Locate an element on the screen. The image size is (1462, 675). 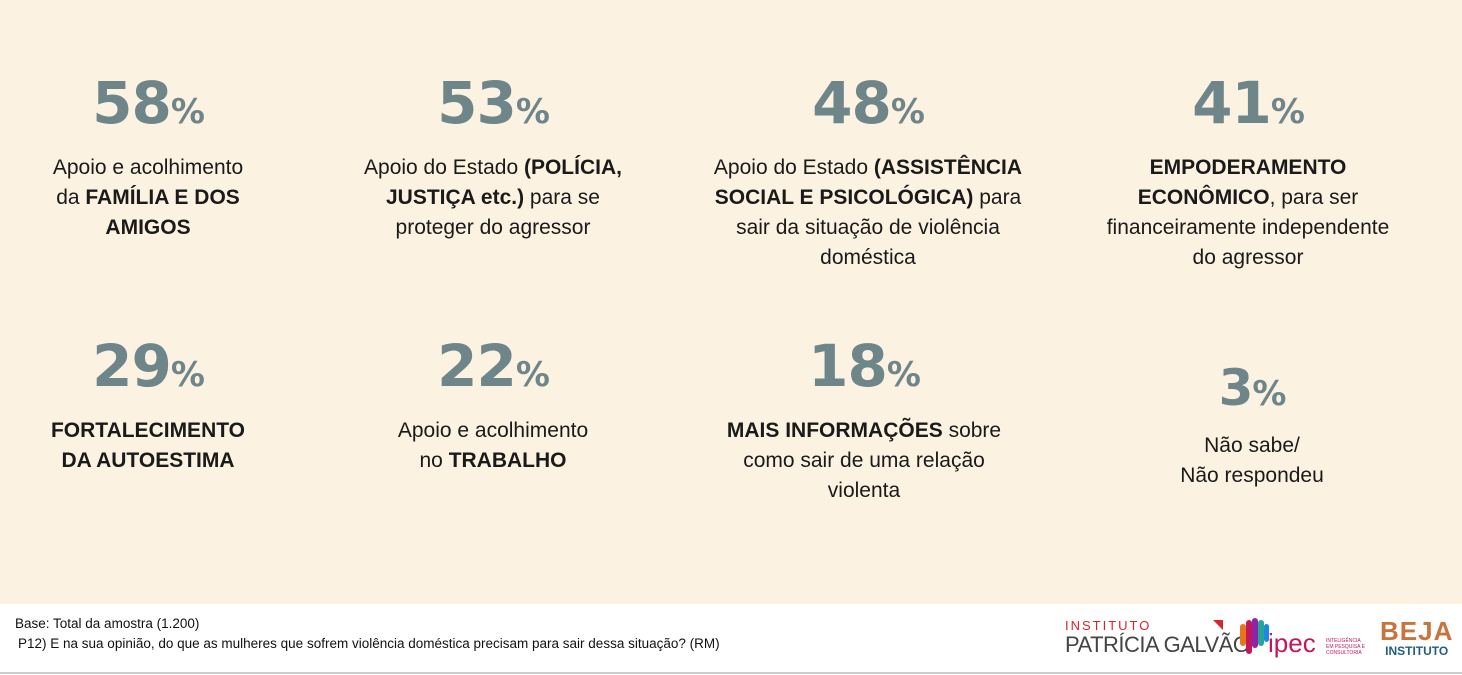
logo-text: BEJA is located at coordinates (1417, 631).